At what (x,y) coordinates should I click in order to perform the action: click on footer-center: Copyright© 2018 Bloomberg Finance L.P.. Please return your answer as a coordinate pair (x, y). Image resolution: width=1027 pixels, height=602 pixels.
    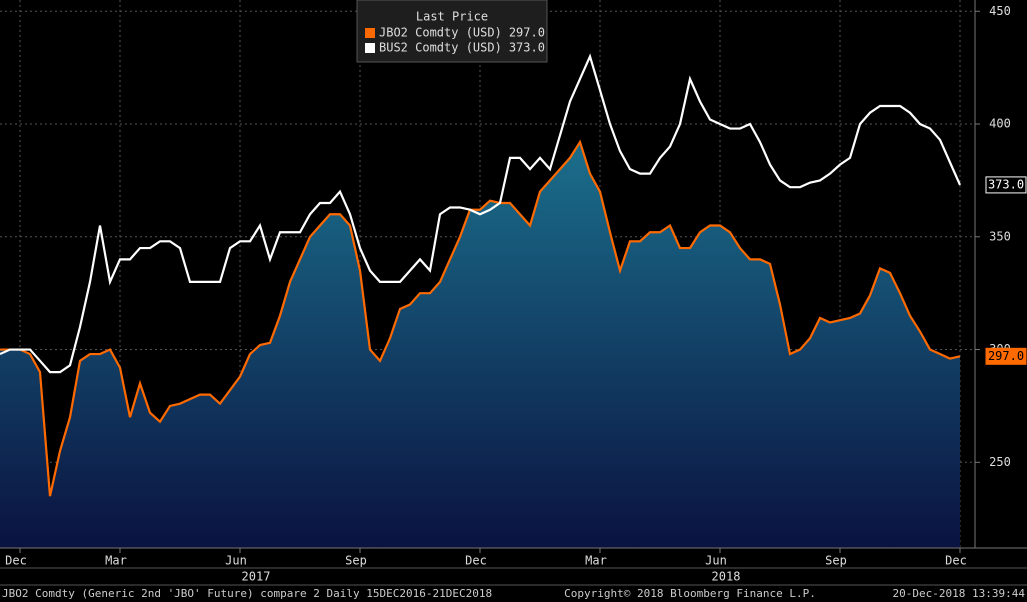
    Looking at the image, I should click on (690, 593).